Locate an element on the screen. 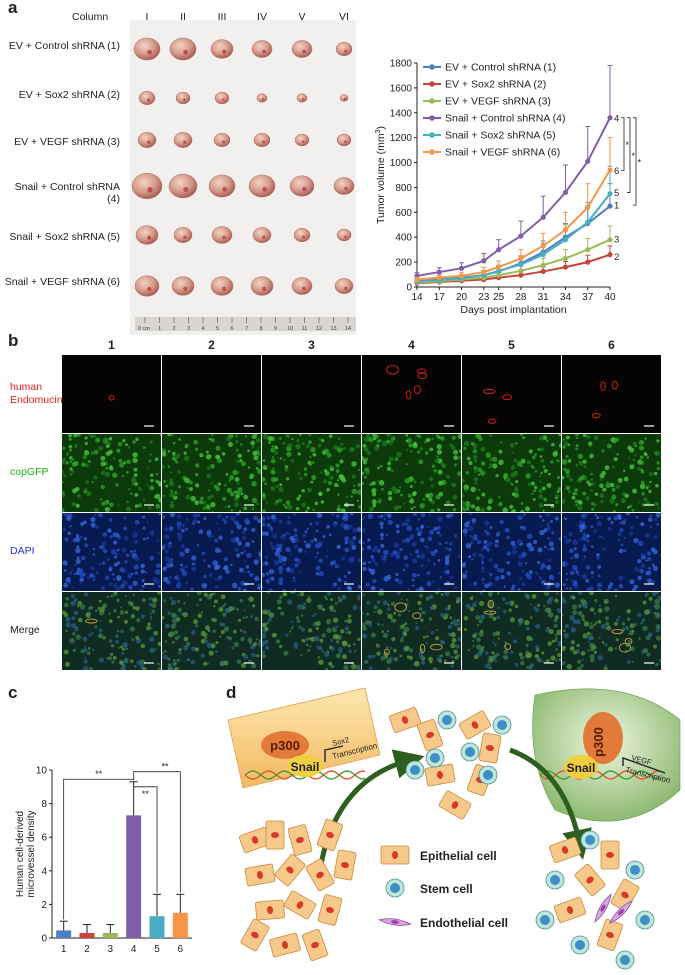  x-tick-label: 40 is located at coordinates (610, 297).